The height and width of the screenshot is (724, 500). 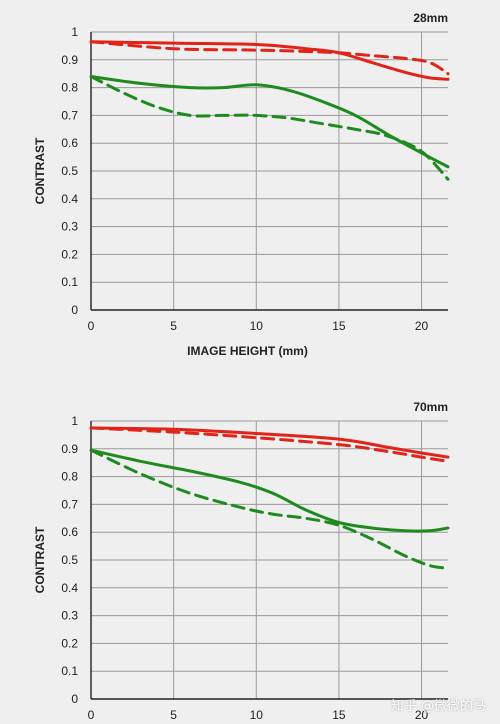 What do you see at coordinates (430, 18) in the screenshot?
I see `chart-title: 28mm` at bounding box center [430, 18].